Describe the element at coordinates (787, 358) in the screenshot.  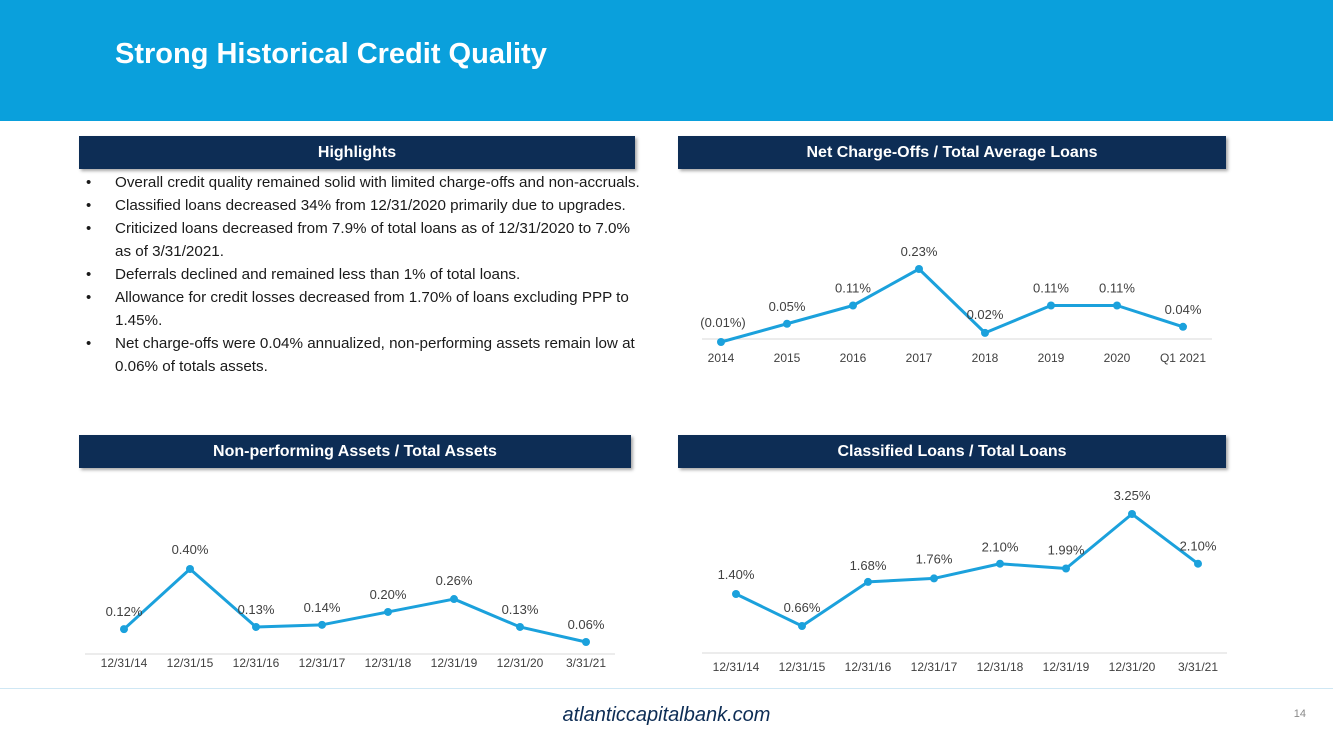
I see `x-tick-label: 2015` at that location.